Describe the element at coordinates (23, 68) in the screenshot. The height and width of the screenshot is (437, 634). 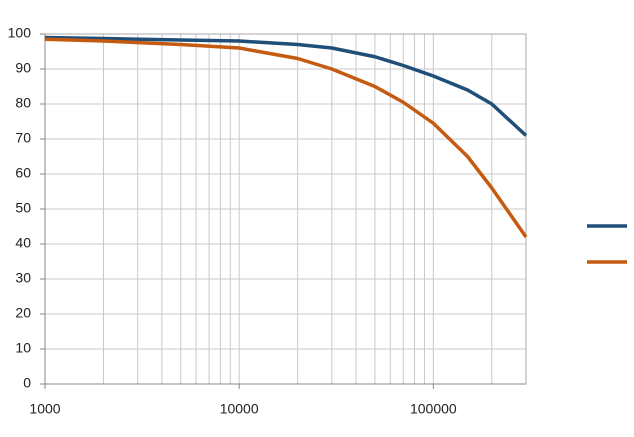
I see `y-tick-label: 90` at that location.